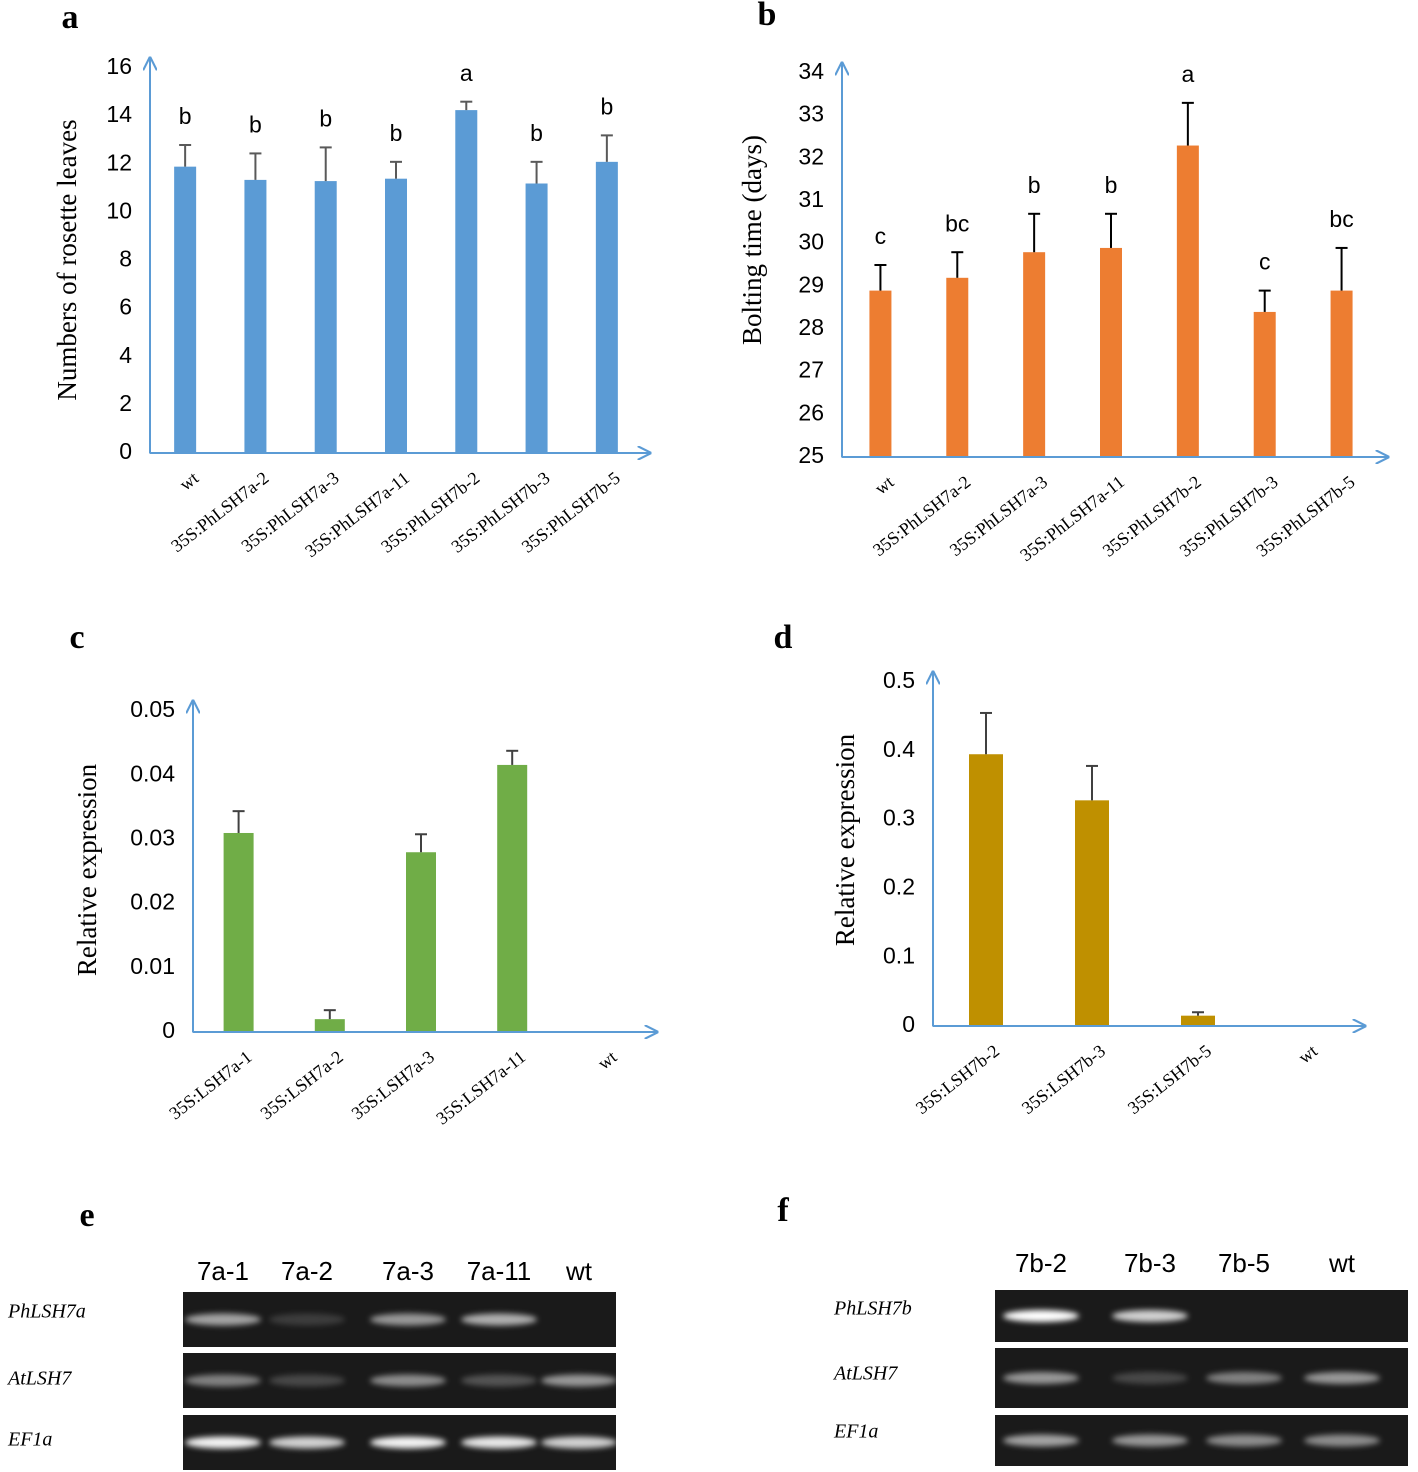 The width and height of the screenshot is (1418, 1472). I want to click on y-tick-label: 0.4, so click(899, 749).